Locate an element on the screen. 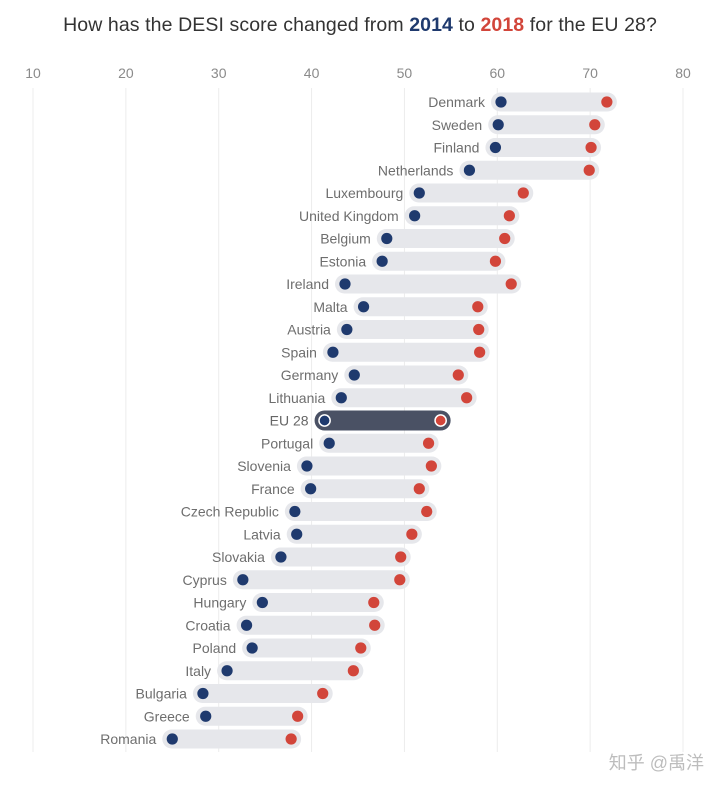  x-axis-ticks: 10 20 30 40 50 60 70 80 is located at coordinates (358, 73).